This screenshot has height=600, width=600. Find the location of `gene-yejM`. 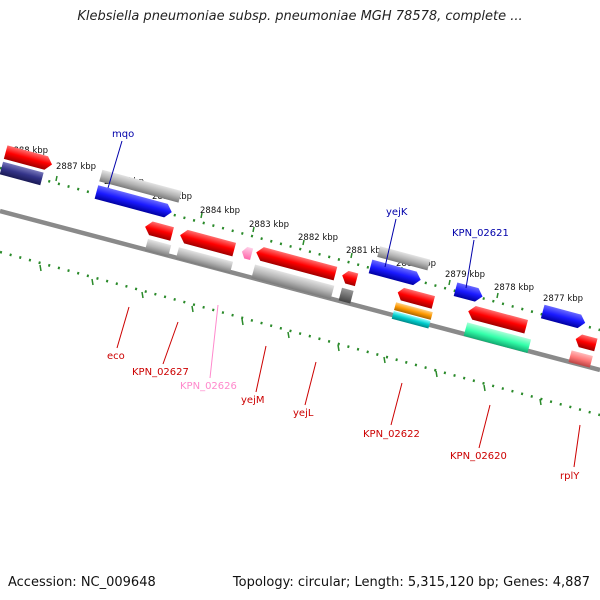

gene-yejM is located at coordinates (296, 263).